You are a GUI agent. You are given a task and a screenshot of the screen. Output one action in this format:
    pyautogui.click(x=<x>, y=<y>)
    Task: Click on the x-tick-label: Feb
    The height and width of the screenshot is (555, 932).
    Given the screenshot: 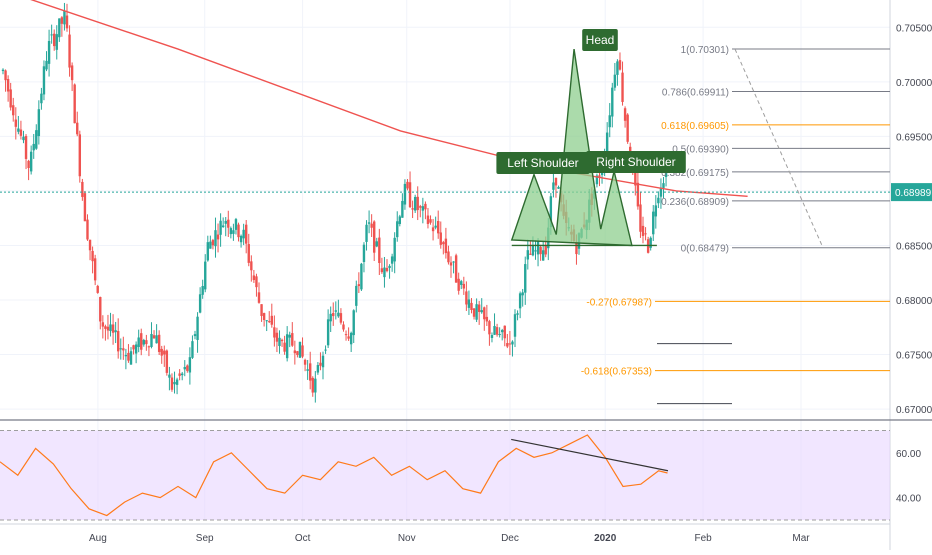 What is the action you would take?
    pyautogui.click(x=703, y=538)
    